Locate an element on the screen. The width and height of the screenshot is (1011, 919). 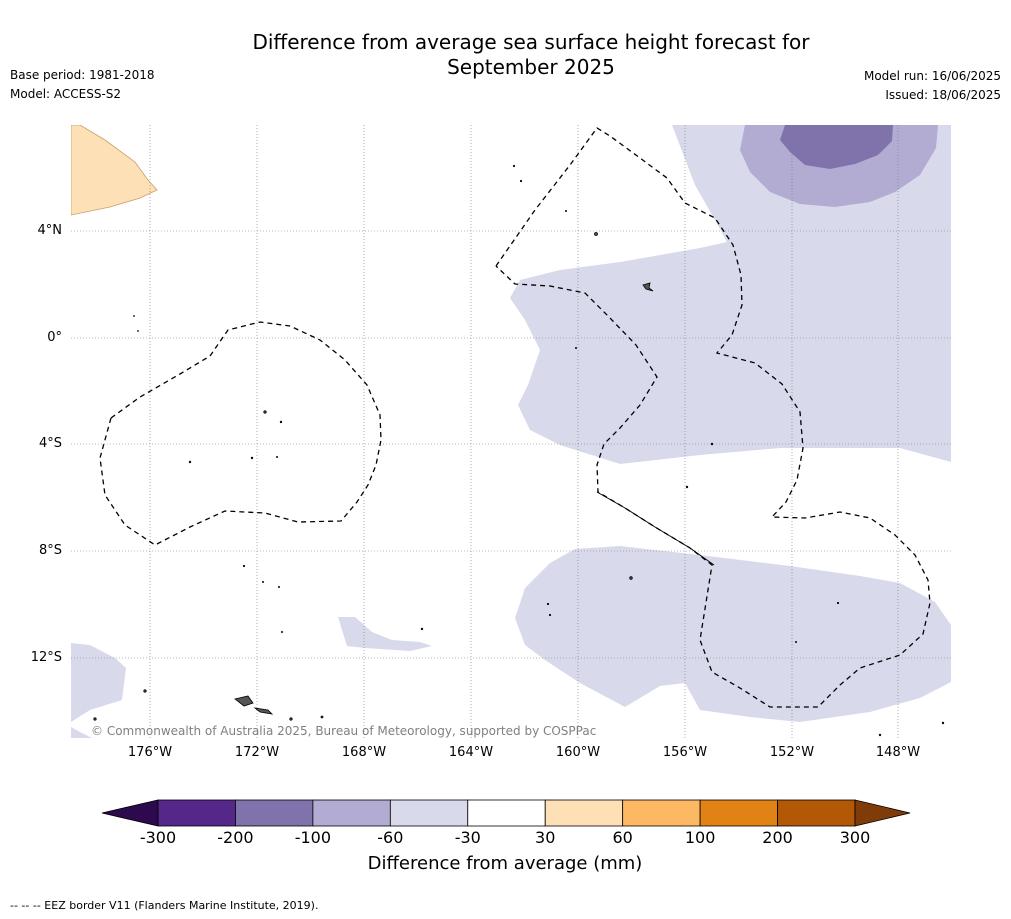
anomaly-region-north-strong is located at coordinates (836, 147).